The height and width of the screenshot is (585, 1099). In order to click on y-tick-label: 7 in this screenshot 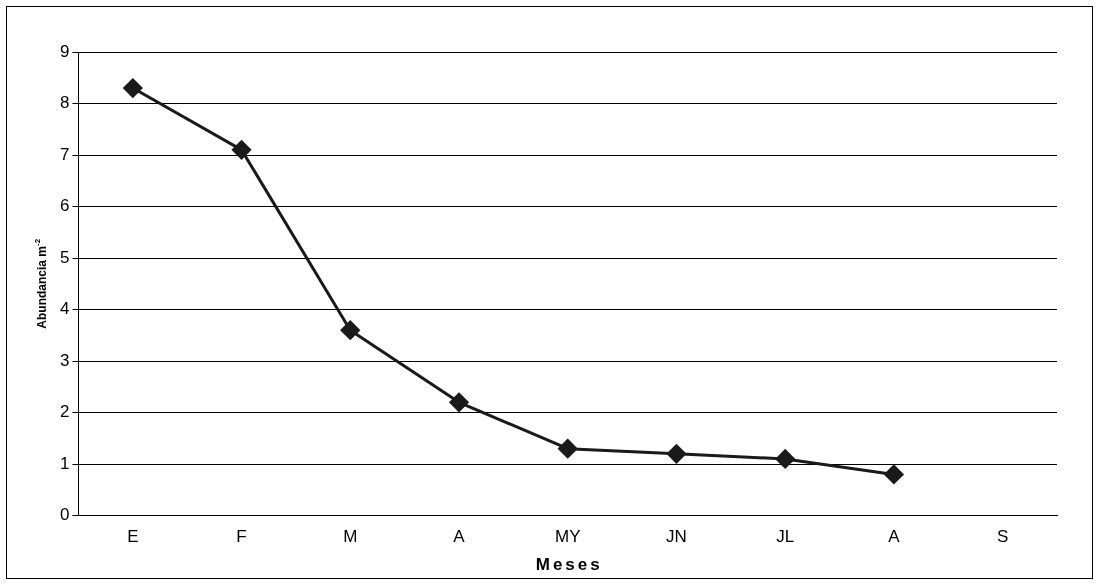, I will do `click(64, 154)`.